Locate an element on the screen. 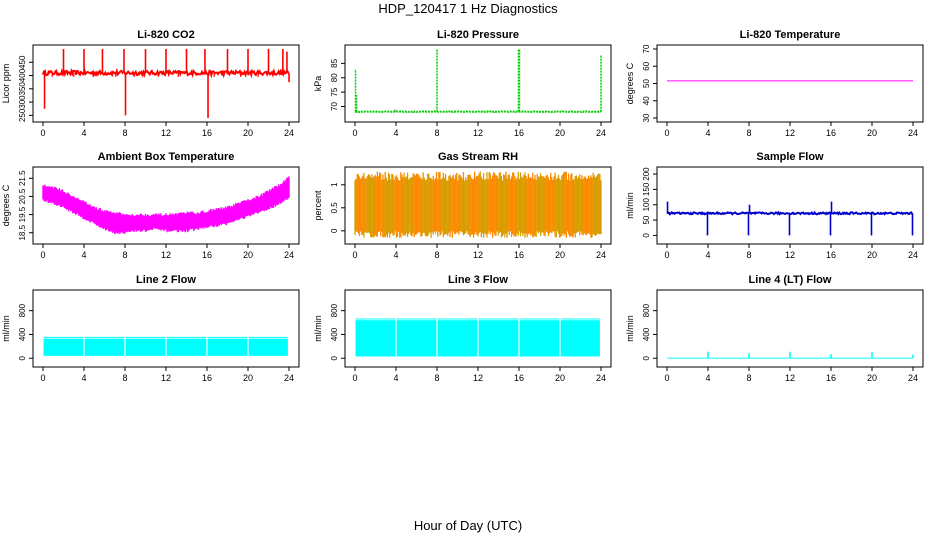  y-tick-label: 60 is located at coordinates (646, 65).